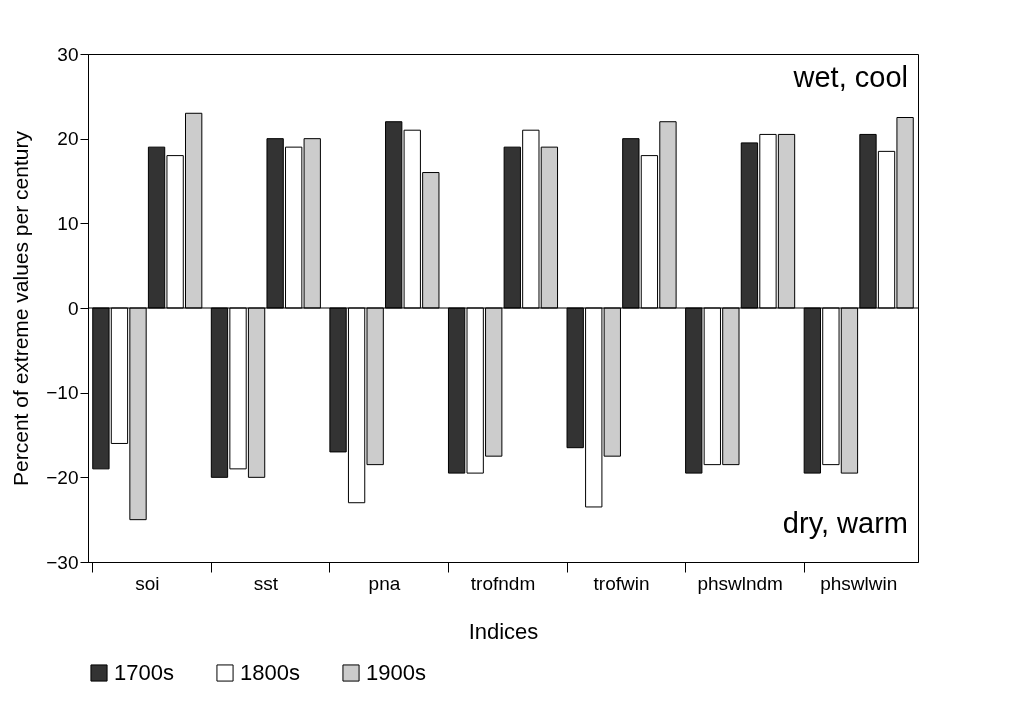 The width and height of the screenshot is (1019, 726). Describe the element at coordinates (384, 583) in the screenshot. I see `x-tick-label: pna` at that location.